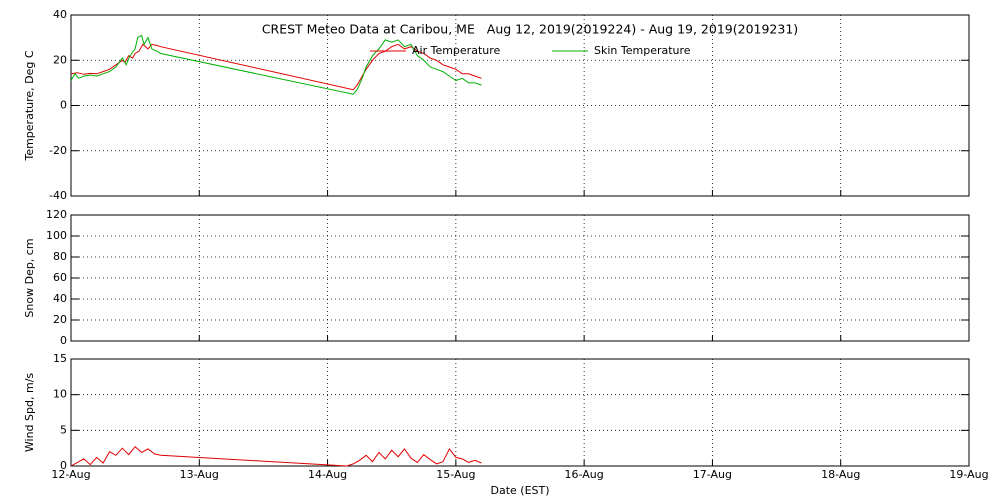  I want to click on x-tick-label: 19-Aug, so click(968, 474).